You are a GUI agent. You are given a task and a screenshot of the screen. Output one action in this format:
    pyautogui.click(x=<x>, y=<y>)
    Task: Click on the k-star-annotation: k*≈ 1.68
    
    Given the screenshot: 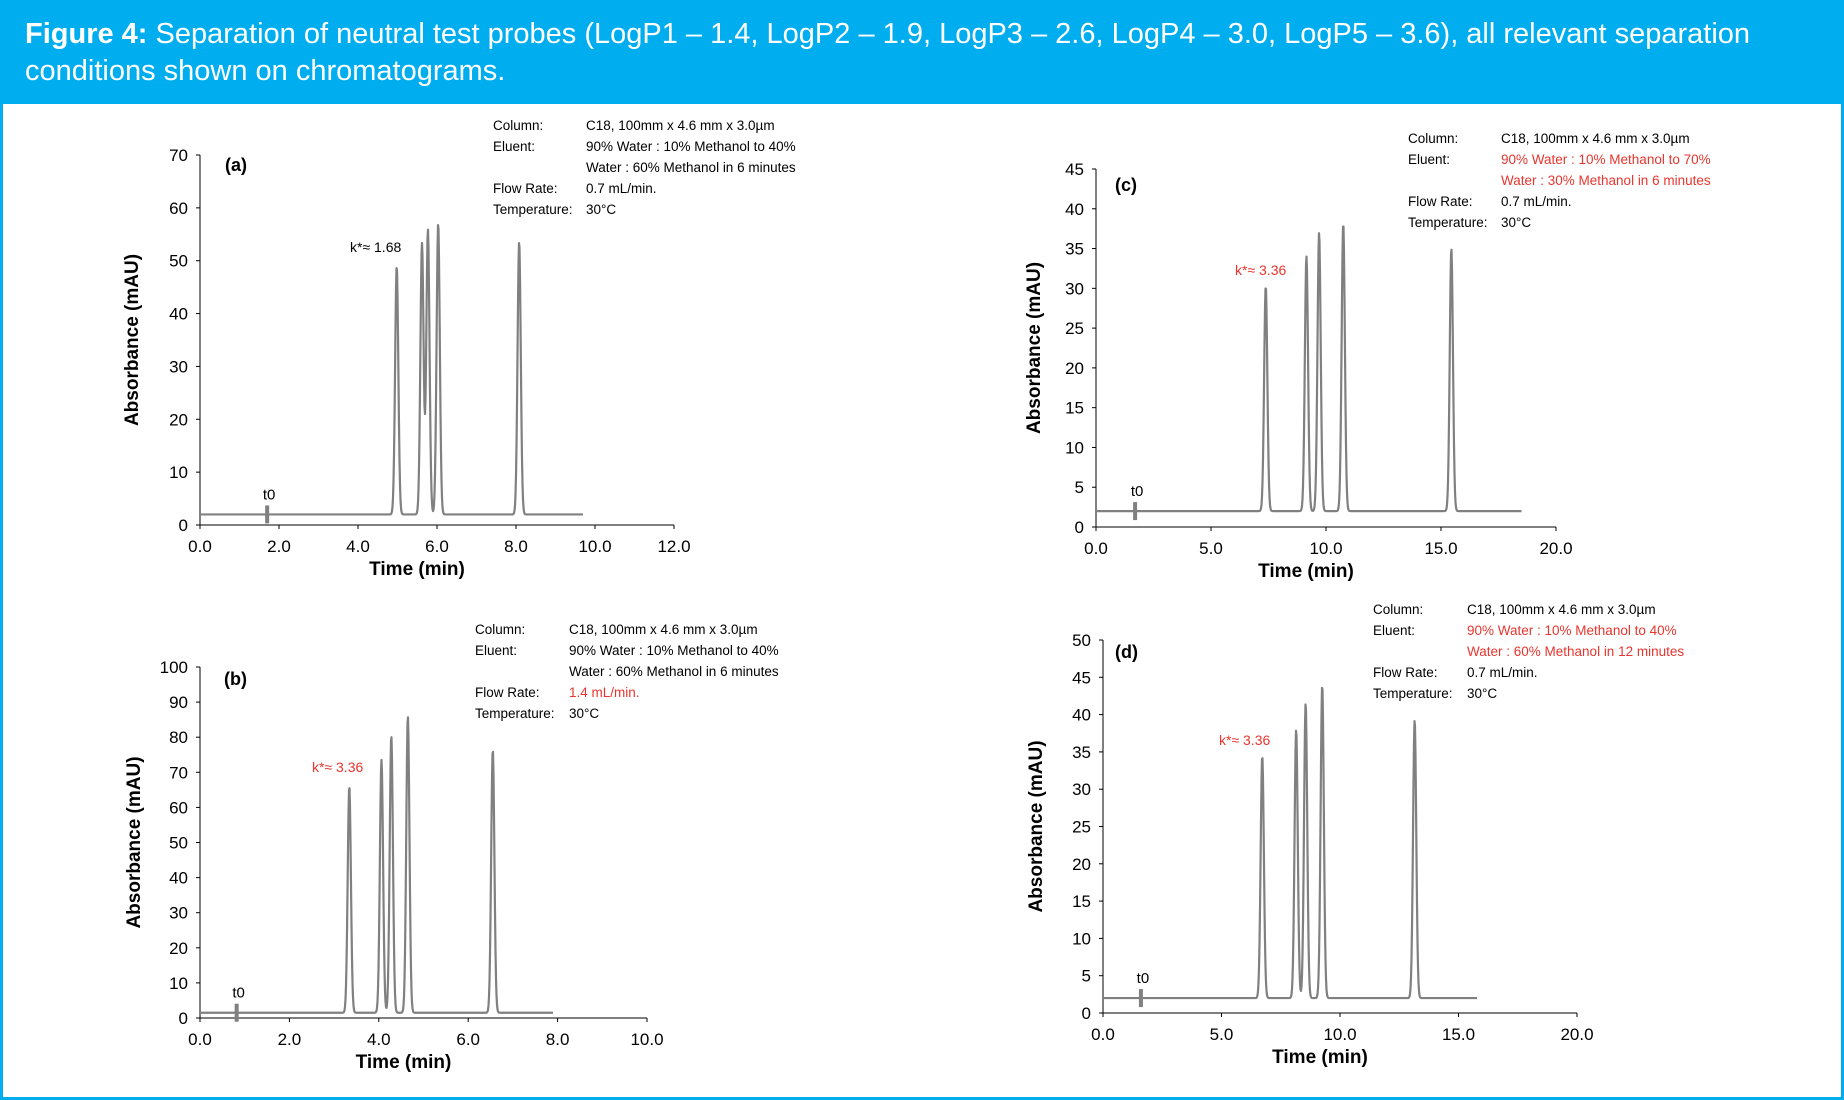 What is the action you would take?
    pyautogui.click(x=375, y=247)
    